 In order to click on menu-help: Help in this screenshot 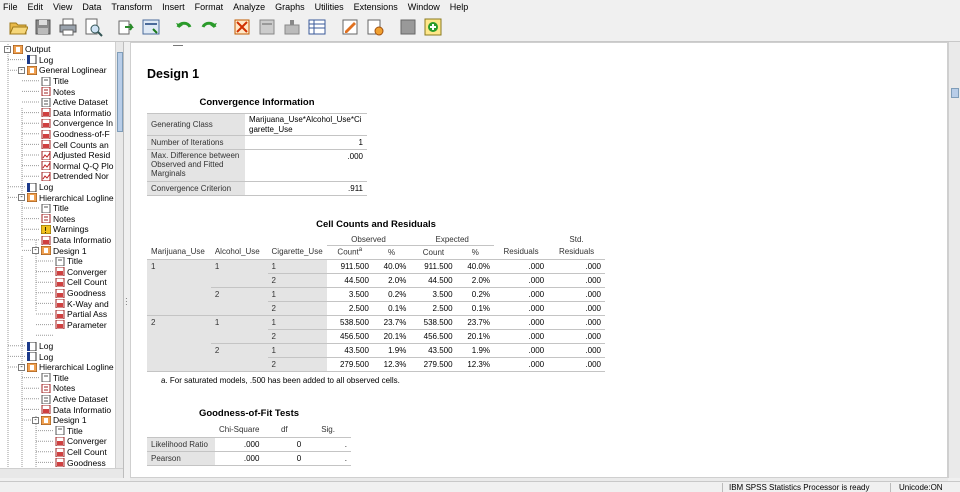, I will do `click(459, 6)`.